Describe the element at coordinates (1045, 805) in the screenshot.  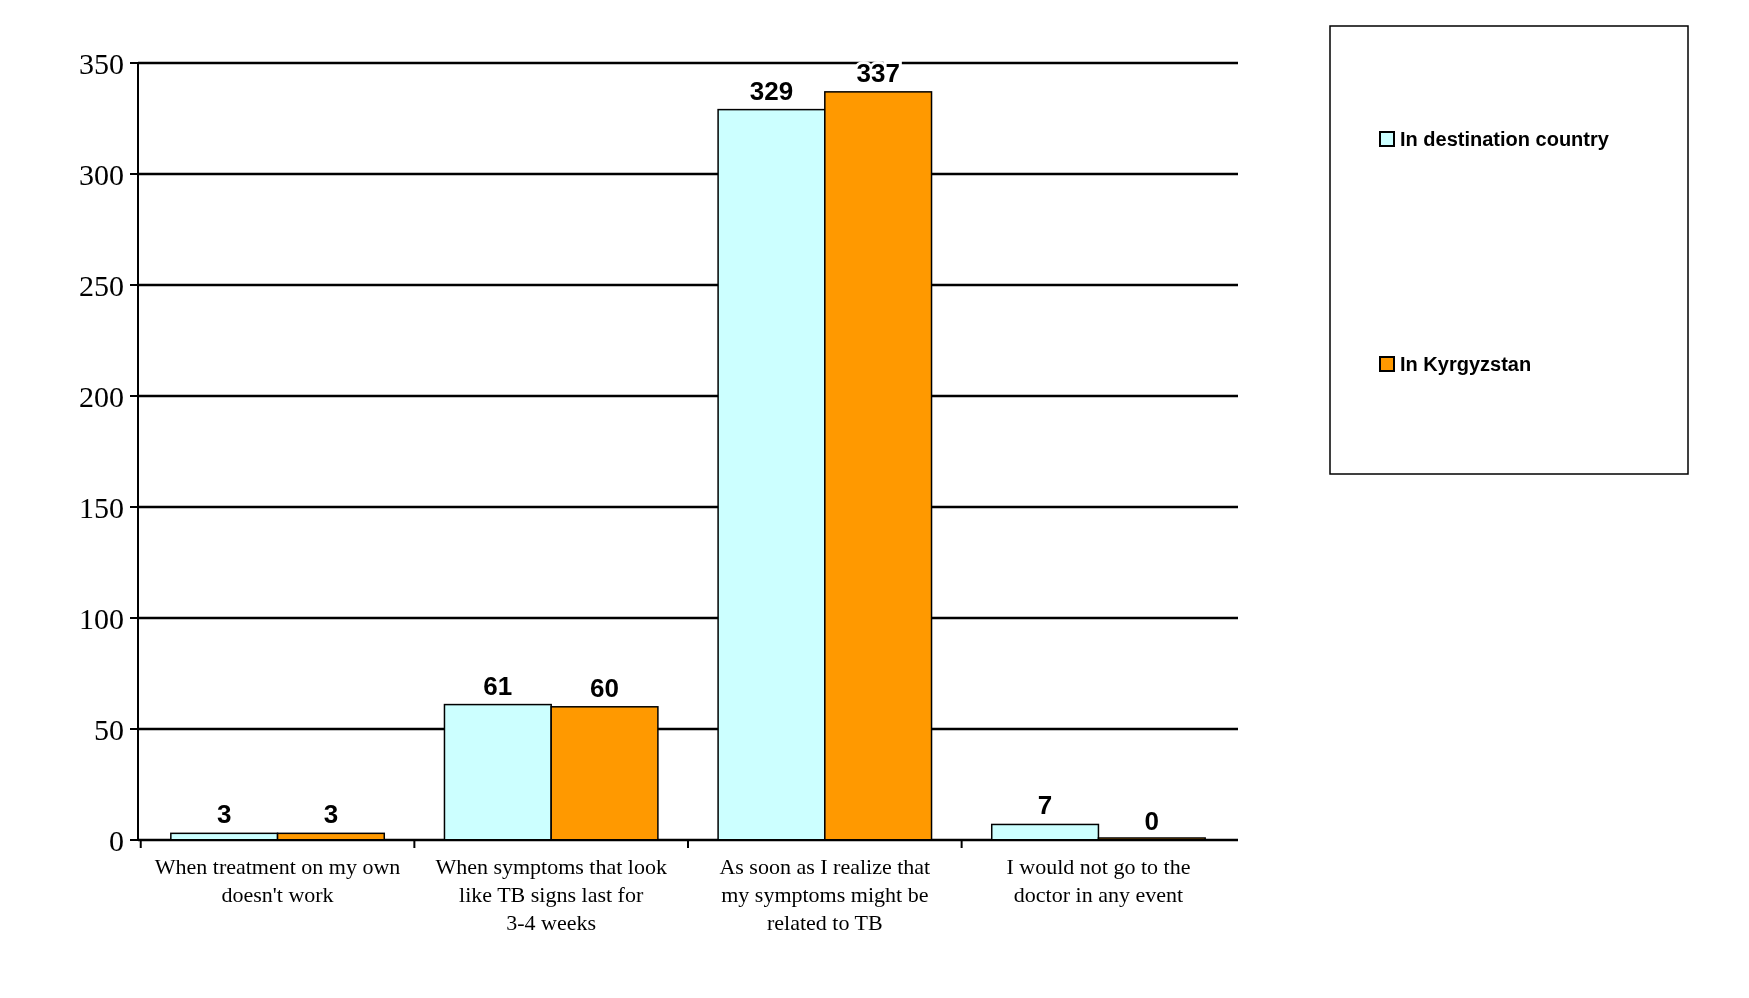
I see `data-label: 7` at that location.